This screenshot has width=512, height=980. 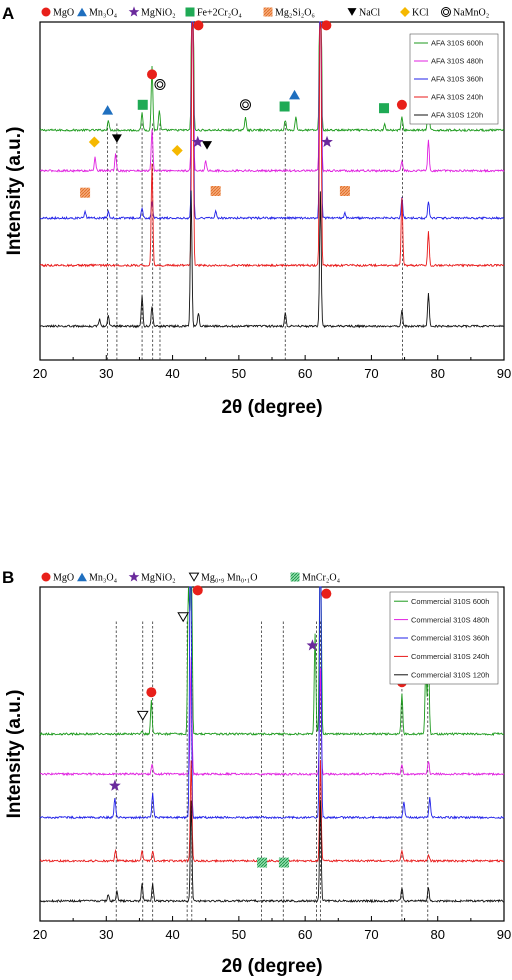 I want to click on phase-legend-label: Mg₂Si₂O₆, so click(x=295, y=13).